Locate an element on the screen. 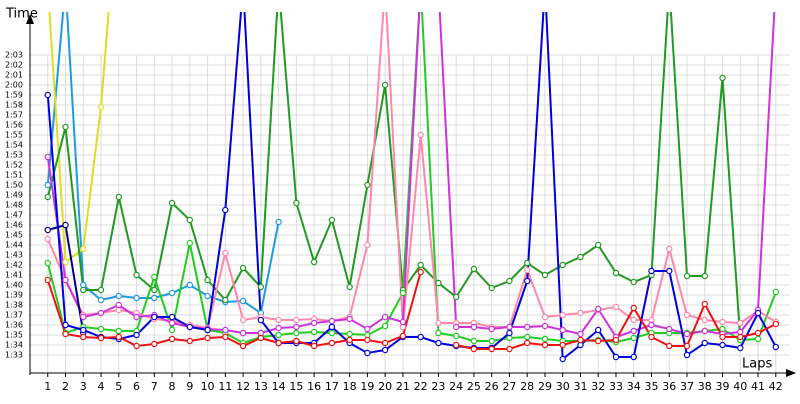 This screenshot has height=404, width=800. x-tick-label: 35 is located at coordinates (651, 386).